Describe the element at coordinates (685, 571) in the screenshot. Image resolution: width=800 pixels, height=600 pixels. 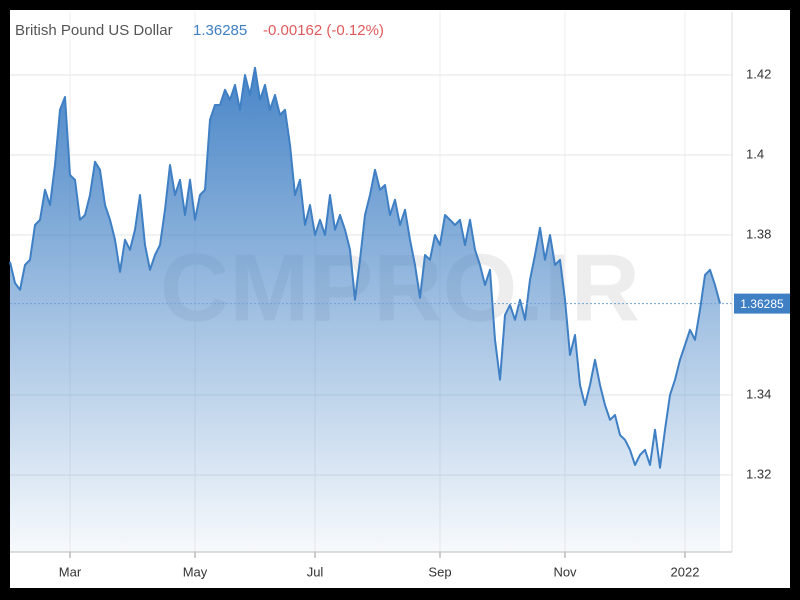
I see `x-tick-label: 2022` at that location.